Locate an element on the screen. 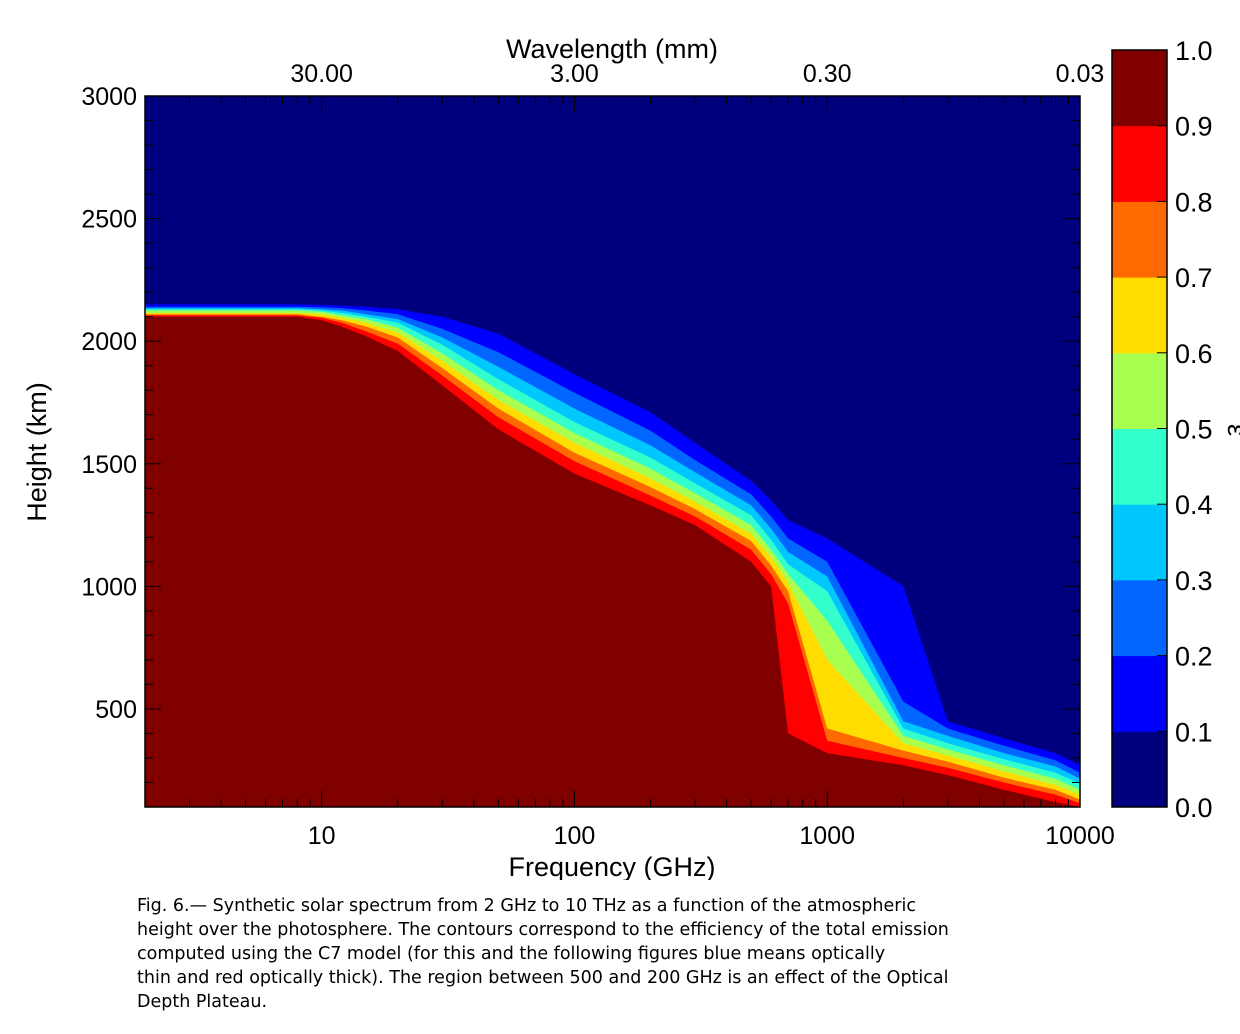 This screenshot has width=1240, height=1034. y-tick-label: 1500 is located at coordinates (109, 465).